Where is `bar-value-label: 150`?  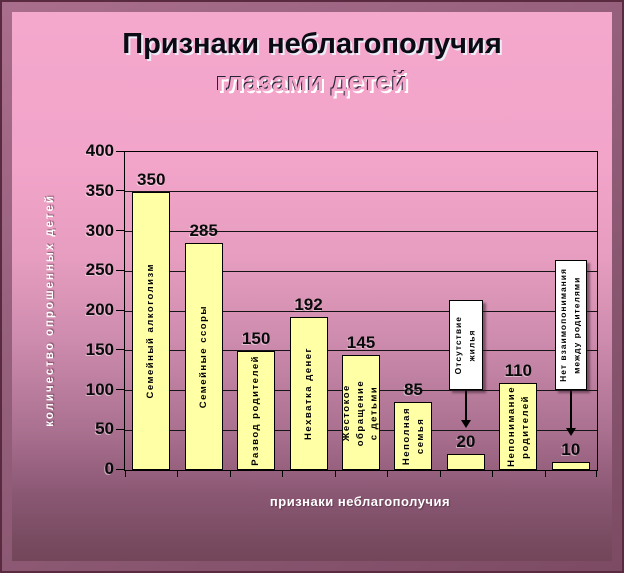
bar-value-label: 150 is located at coordinates (256, 338).